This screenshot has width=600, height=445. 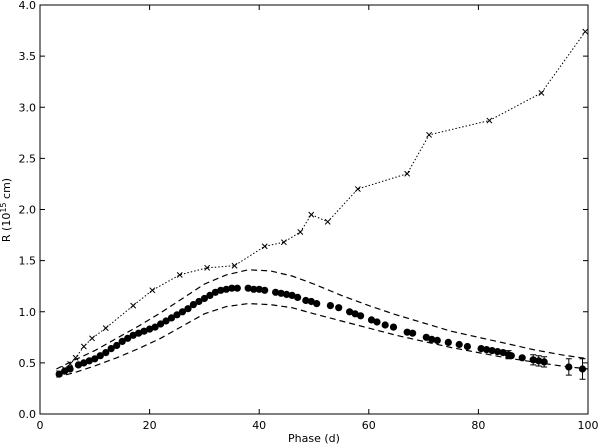 I want to click on y-axis-label: R (1015 cm), so click(x=6, y=210).